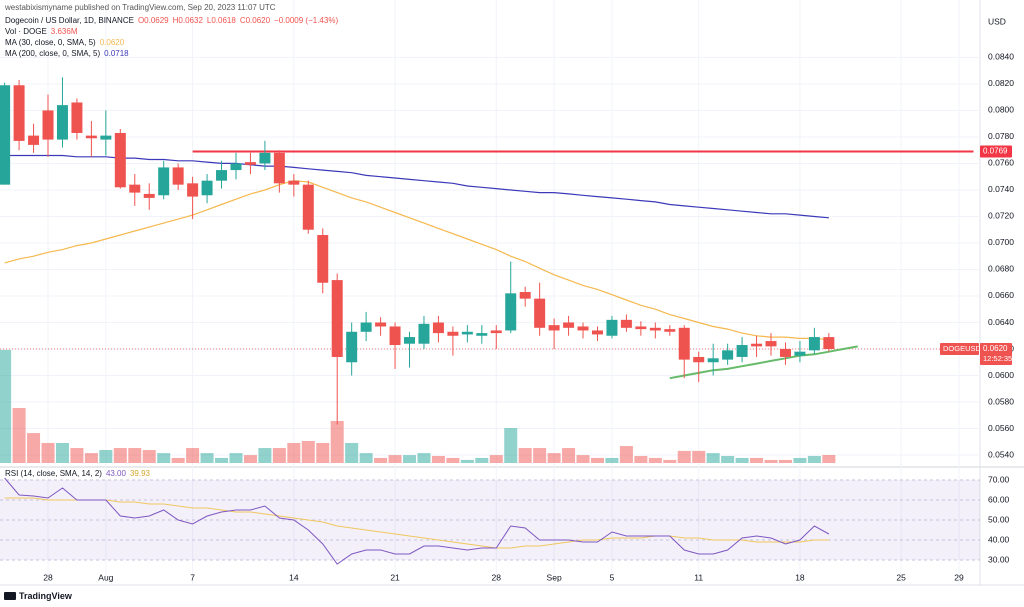  I want to click on ohlc: H0.0632, so click(187, 20).